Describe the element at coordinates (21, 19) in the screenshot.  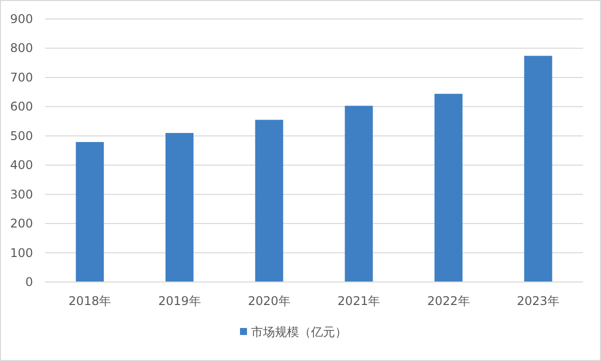
I see `y-tick-label: 900` at that location.